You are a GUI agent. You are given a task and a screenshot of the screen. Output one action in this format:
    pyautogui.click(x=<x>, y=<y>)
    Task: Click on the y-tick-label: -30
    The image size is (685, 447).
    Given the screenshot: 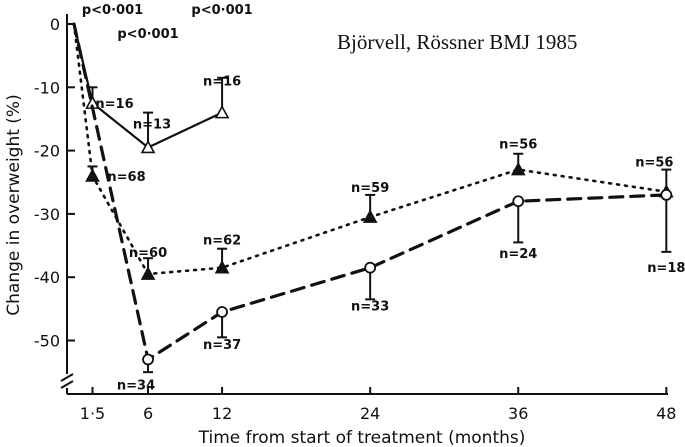 What is the action you would take?
    pyautogui.click(x=47, y=214)
    